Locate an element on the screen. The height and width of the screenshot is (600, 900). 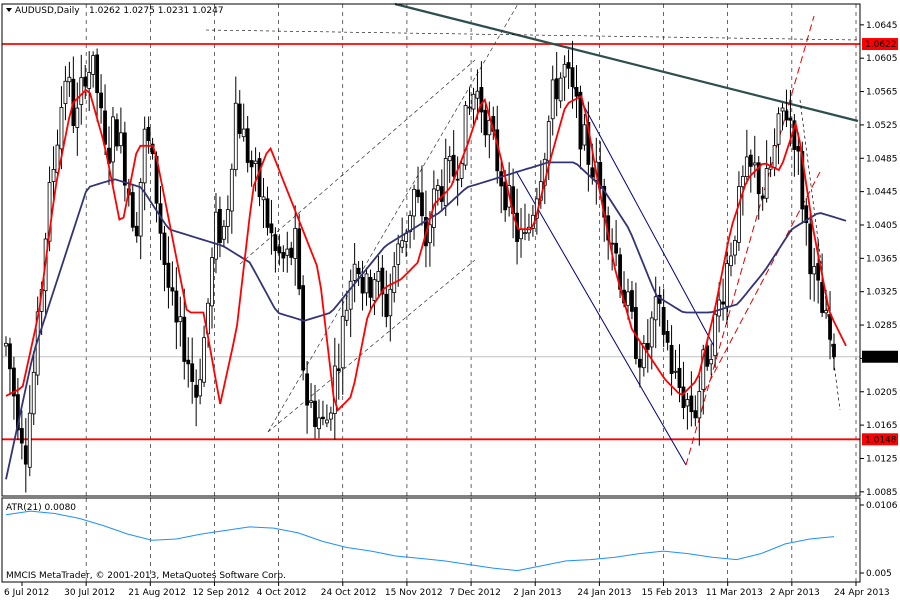
level-price-label: 1.0622 is located at coordinates (881, 45).